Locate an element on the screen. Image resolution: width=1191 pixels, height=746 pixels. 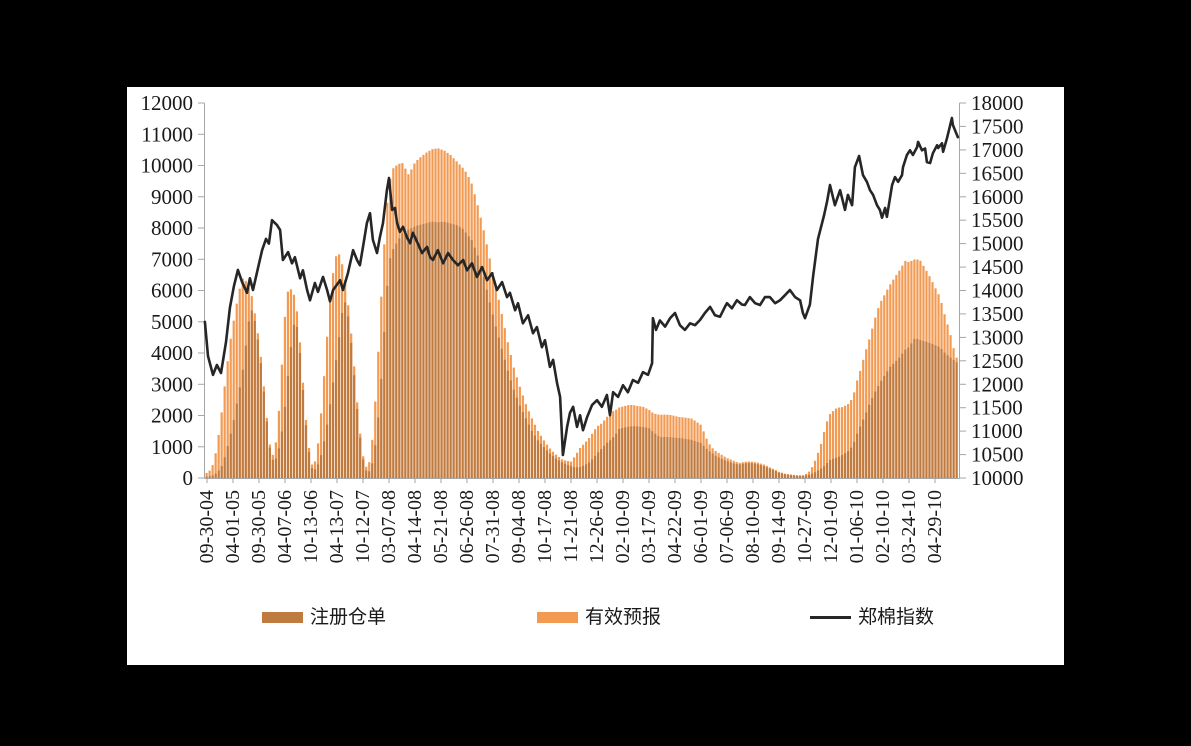
svg-text: 08-10-09 is located at coordinates (753, 526).